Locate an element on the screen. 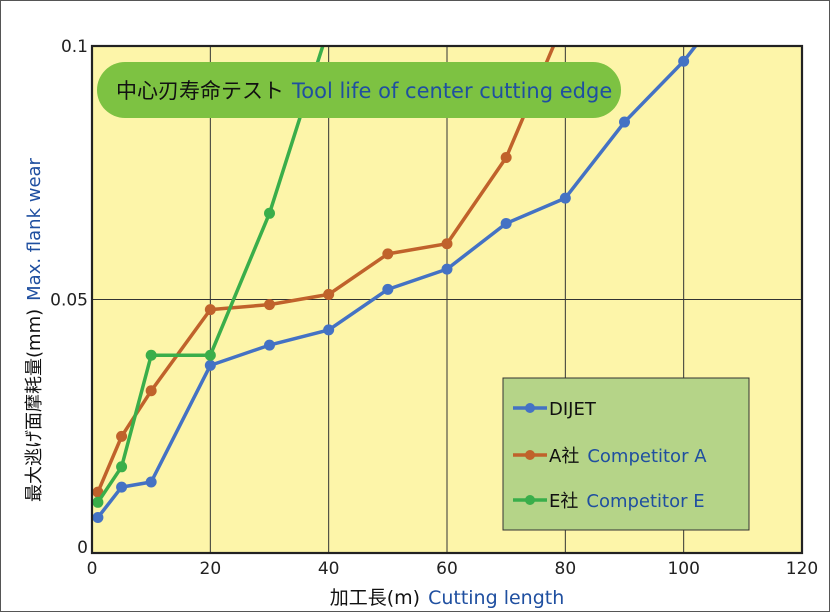 The height and width of the screenshot is (612, 830). x-axis-label: 加工長(m) Cutting length is located at coordinates (447, 598).